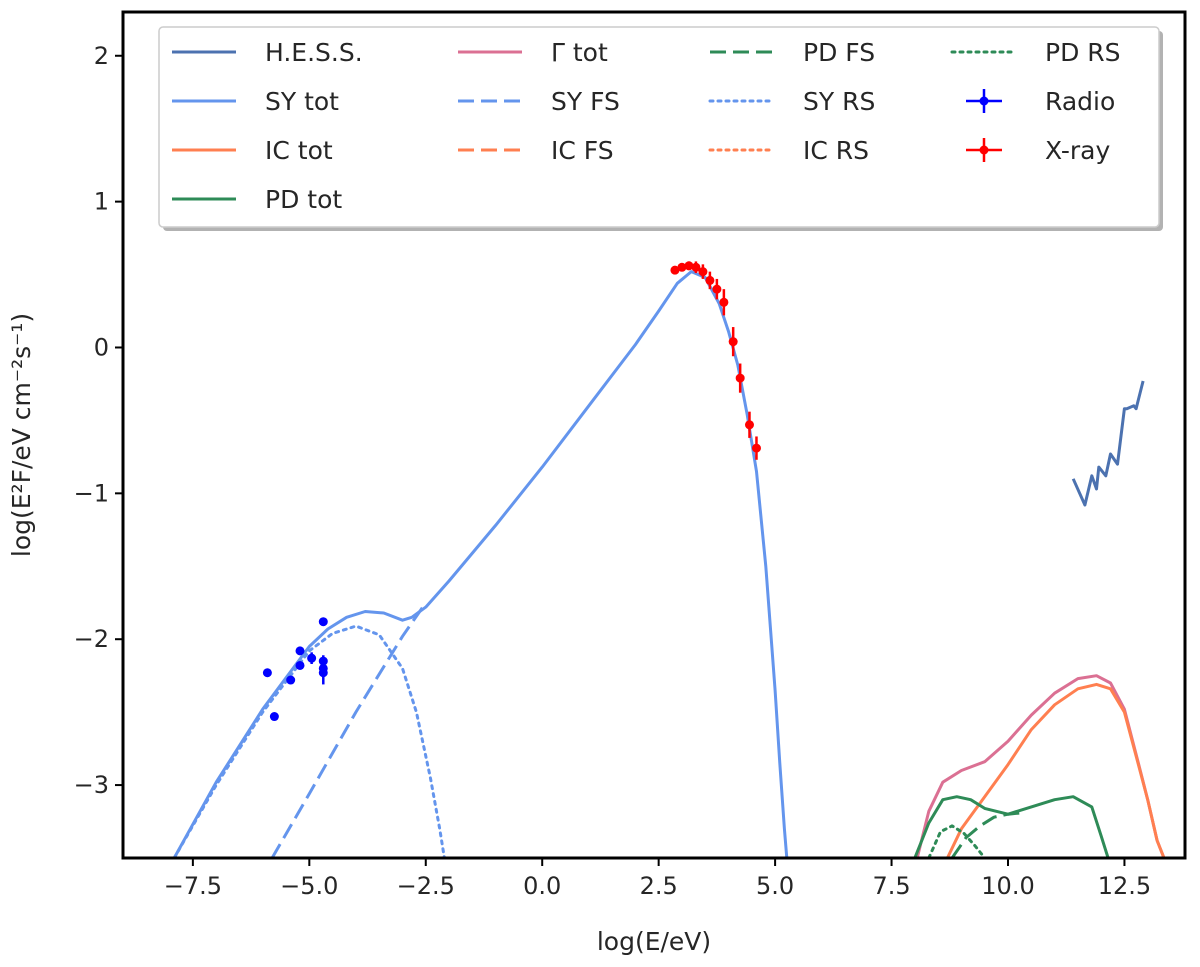  I want to click on x-tick-label: 5.0, so click(775, 886).